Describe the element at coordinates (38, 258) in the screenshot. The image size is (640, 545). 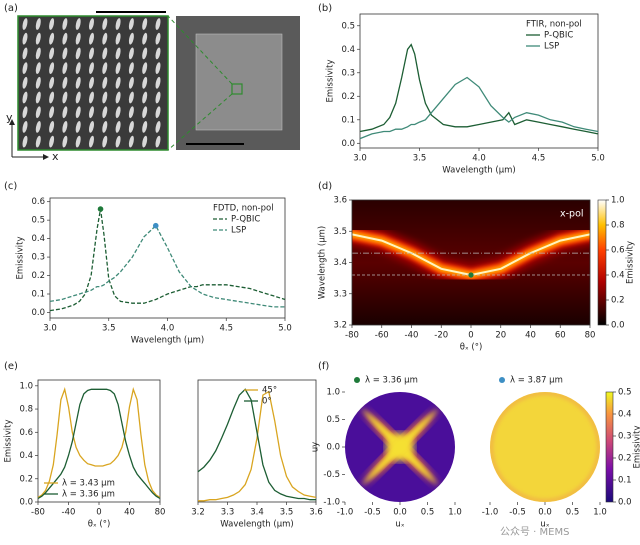
I see `y-tick-label: 0.3` at that location.